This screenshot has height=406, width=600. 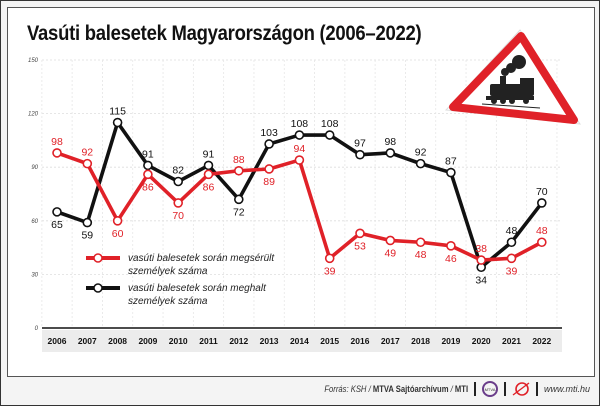 I want to click on x-tick-label: 2007, so click(x=87, y=341).